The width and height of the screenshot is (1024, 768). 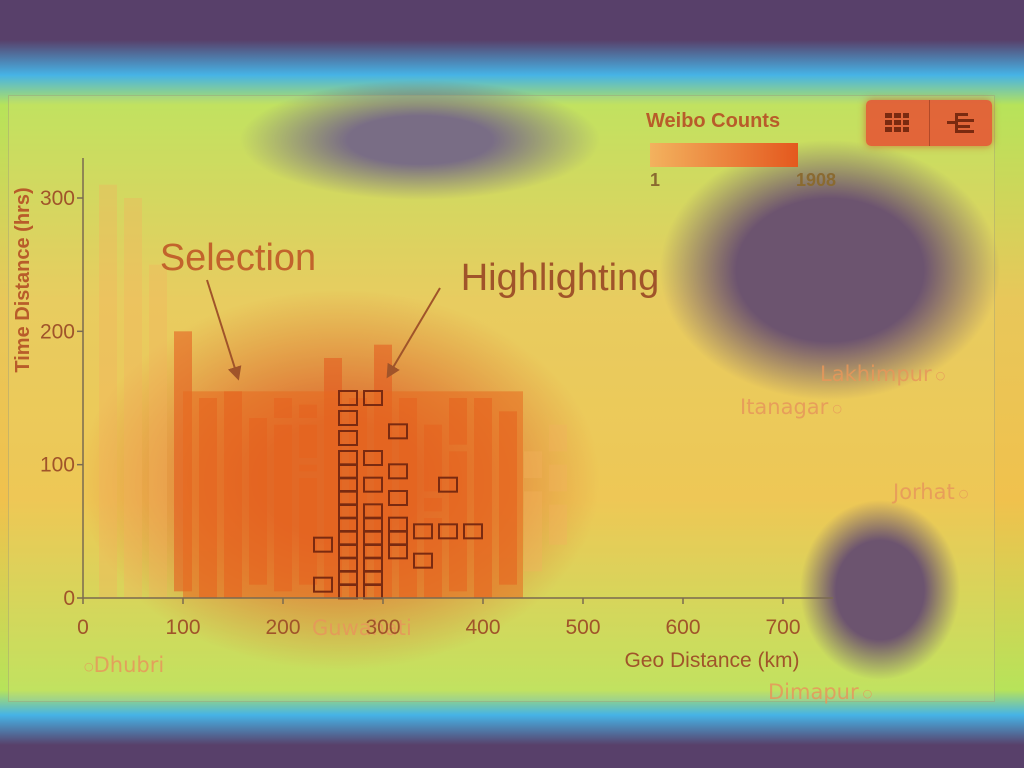 What do you see at coordinates (816, 180) in the screenshot?
I see `legend-max-value: 1908` at bounding box center [816, 180].